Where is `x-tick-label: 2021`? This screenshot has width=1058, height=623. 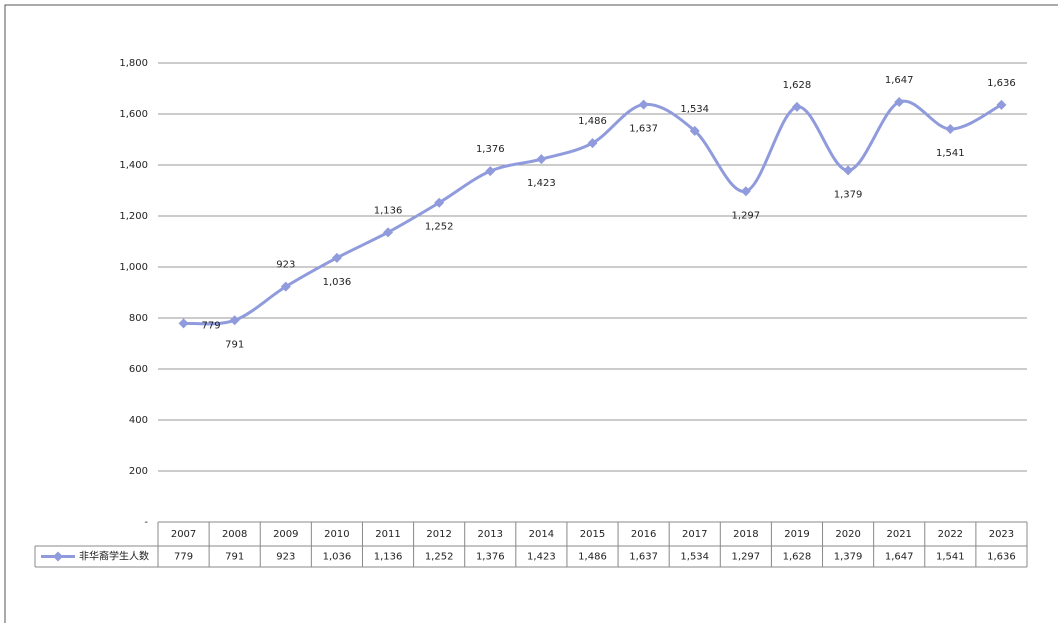
x-tick-label: 2021 is located at coordinates (898, 534).